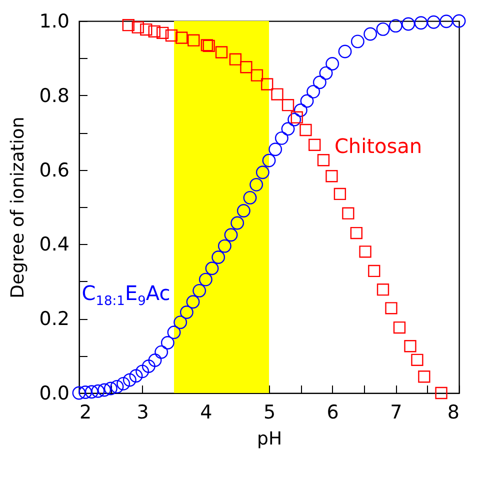 The height and width of the screenshot is (480, 503). What do you see at coordinates (54, 393) in the screenshot?
I see `y-tick-label: 0.0` at bounding box center [54, 393].